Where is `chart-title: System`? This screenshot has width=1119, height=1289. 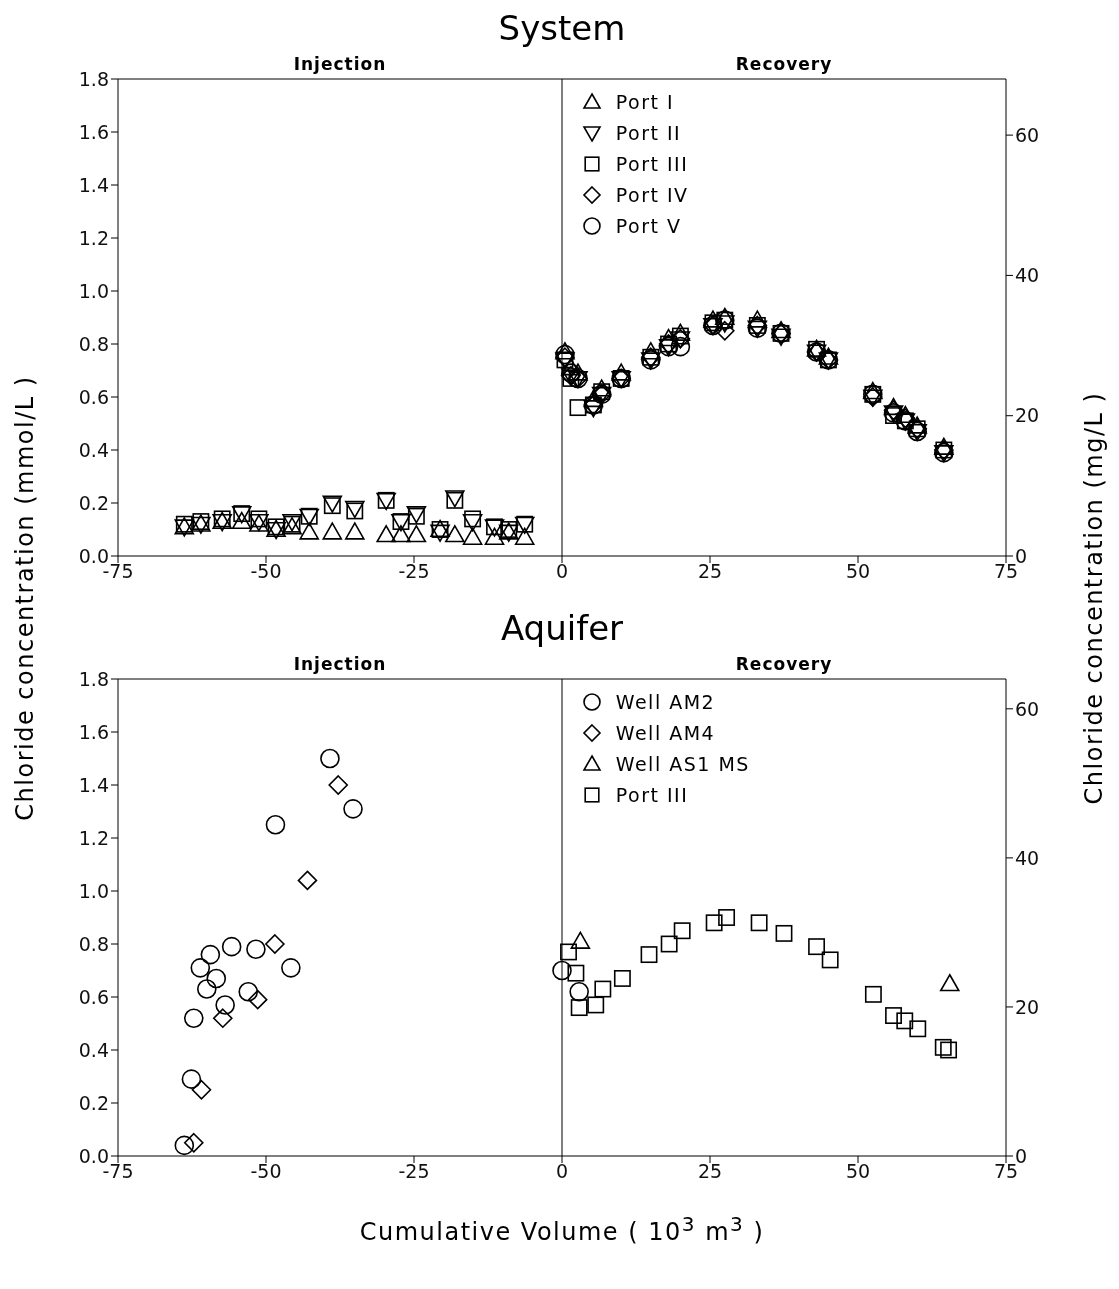
chart-title: System is located at coordinates (562, 28).